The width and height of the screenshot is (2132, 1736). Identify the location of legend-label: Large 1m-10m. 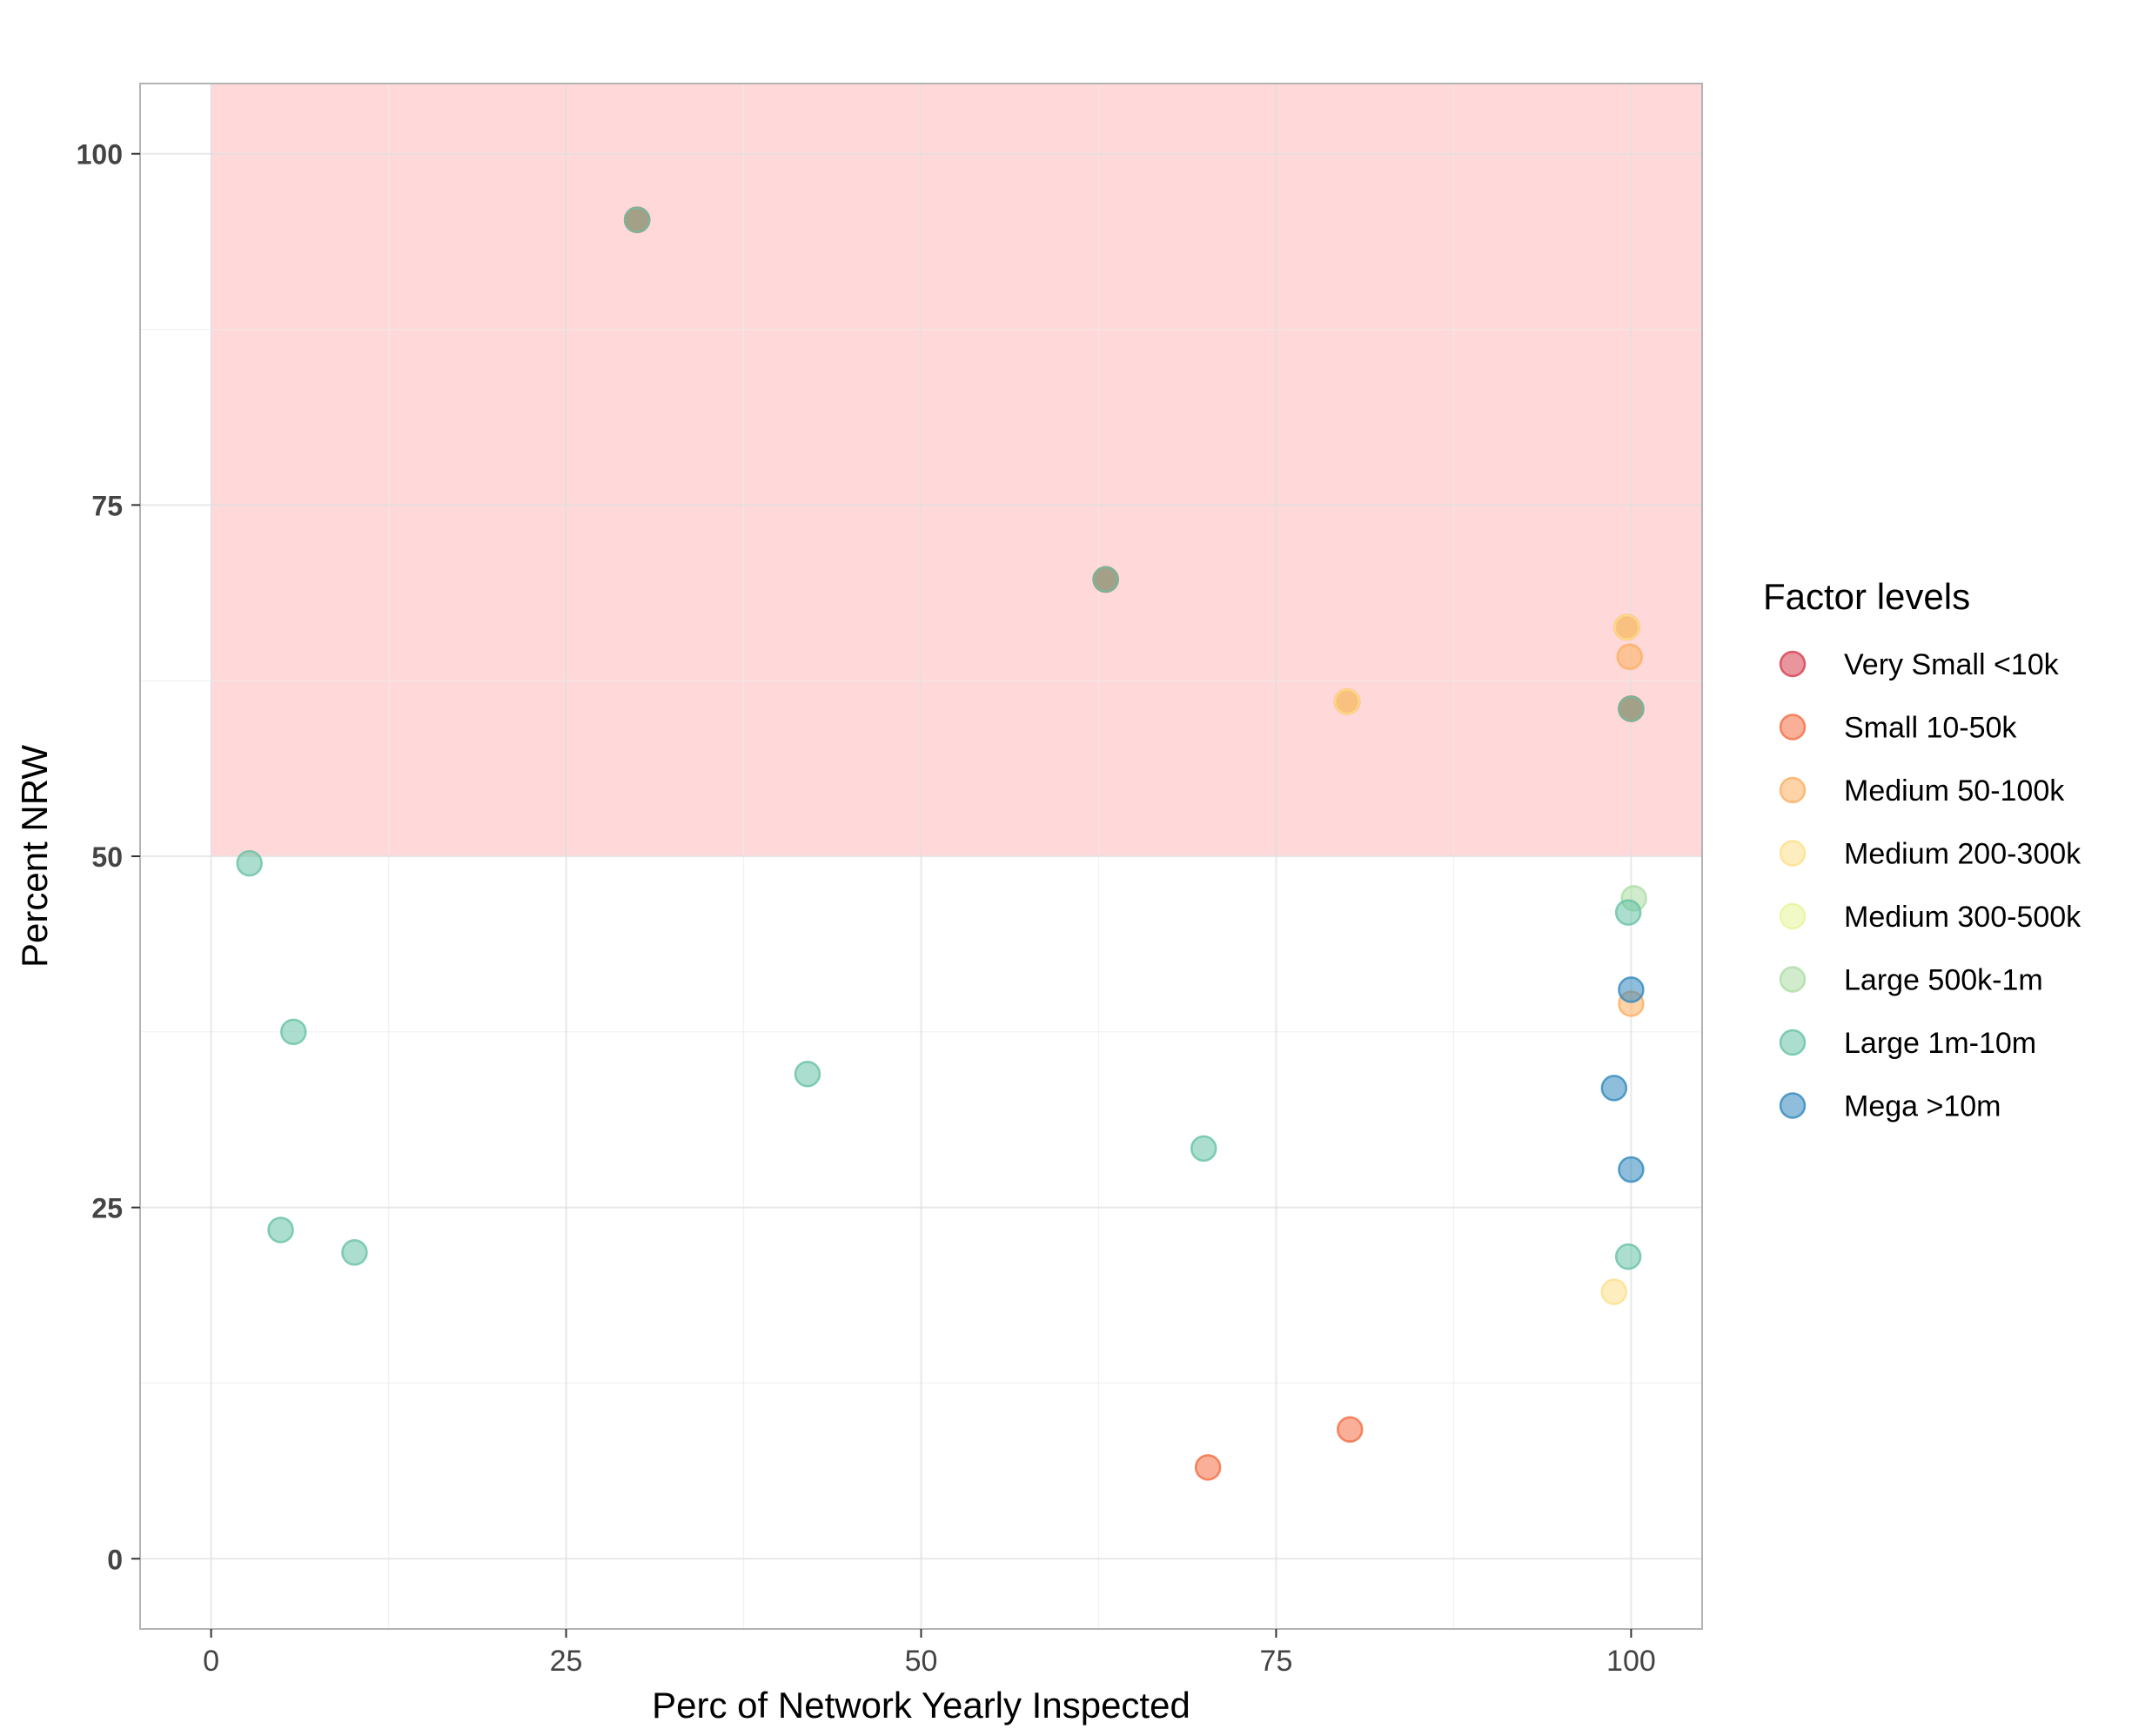
(1940, 1043).